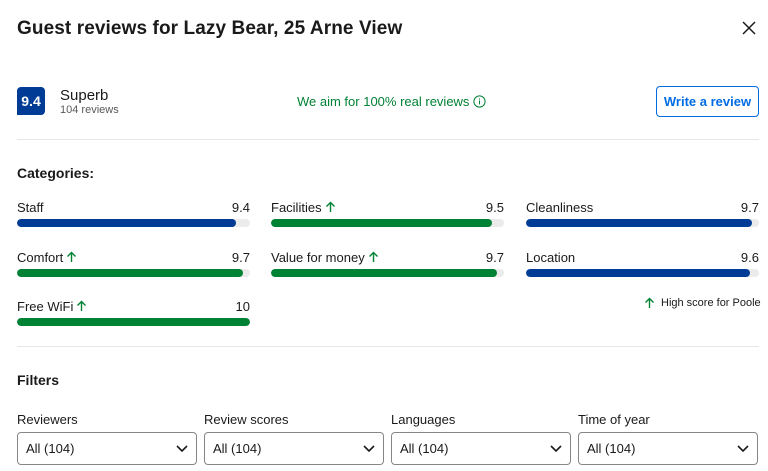  I want to click on category-score-value: 9.6, so click(749, 257).